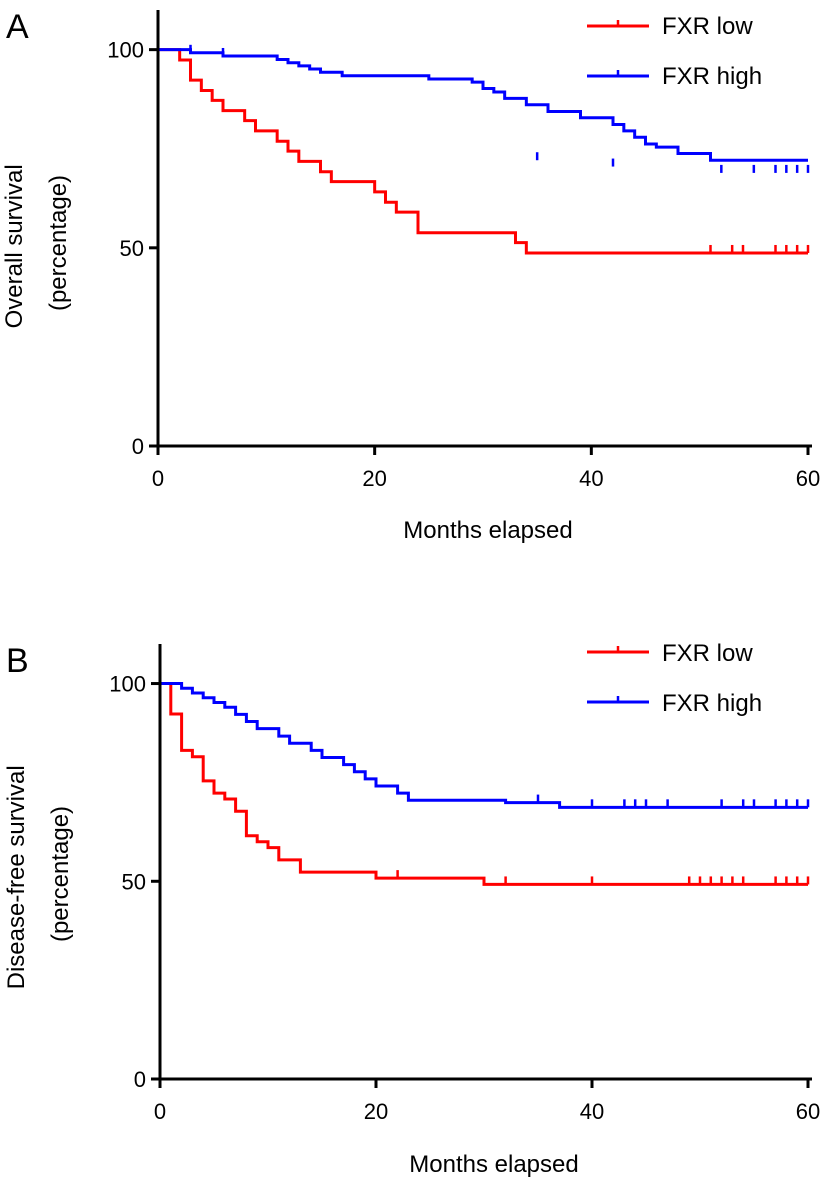  I want to click on x-tick-label-b-40: 40, so click(592, 1111).